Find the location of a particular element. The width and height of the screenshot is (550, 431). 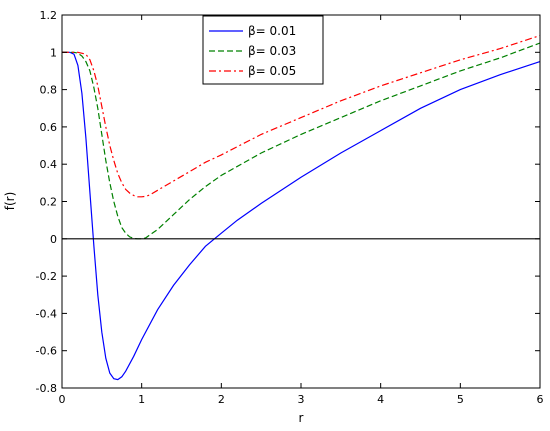

legend-label-3: β= 0.05 is located at coordinates (272, 71).